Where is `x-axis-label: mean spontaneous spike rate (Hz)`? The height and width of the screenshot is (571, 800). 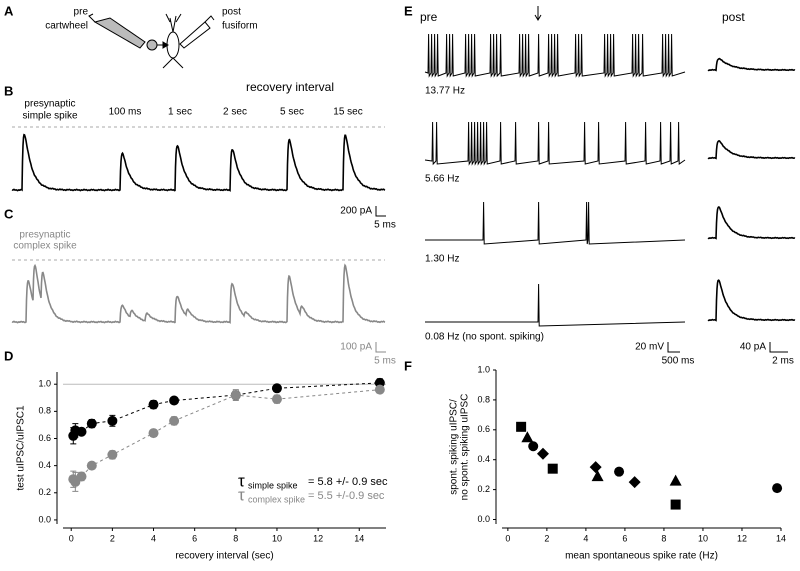 x-axis-label: mean spontaneous spike rate (Hz) is located at coordinates (641, 556).